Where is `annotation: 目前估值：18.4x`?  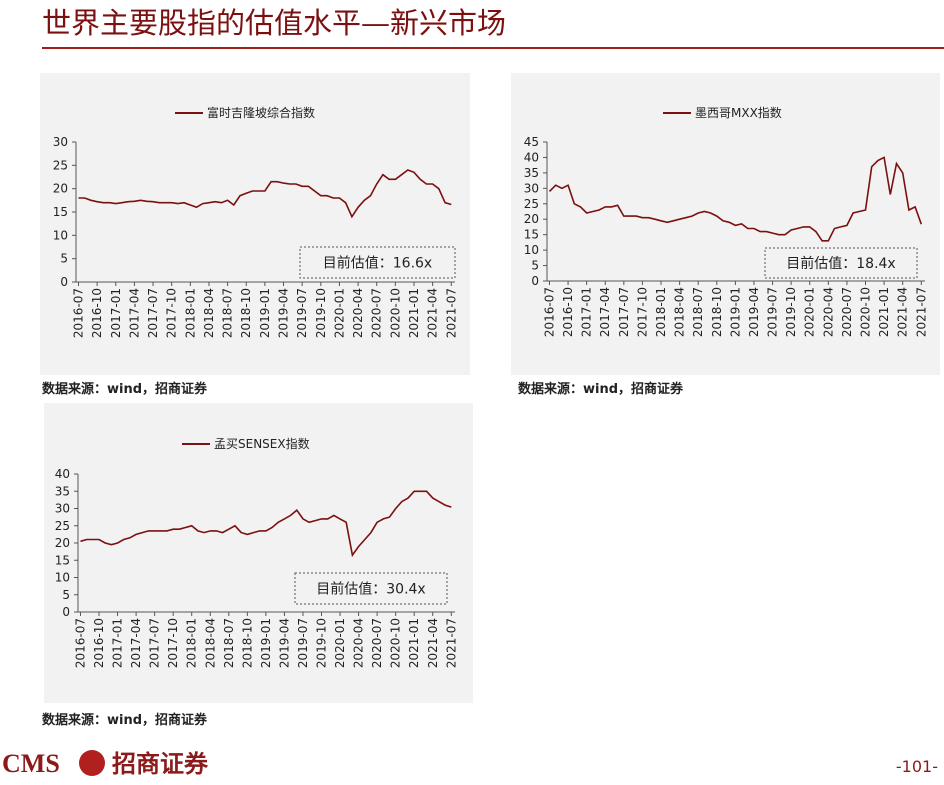 annotation: 目前估值：18.4x is located at coordinates (840, 263).